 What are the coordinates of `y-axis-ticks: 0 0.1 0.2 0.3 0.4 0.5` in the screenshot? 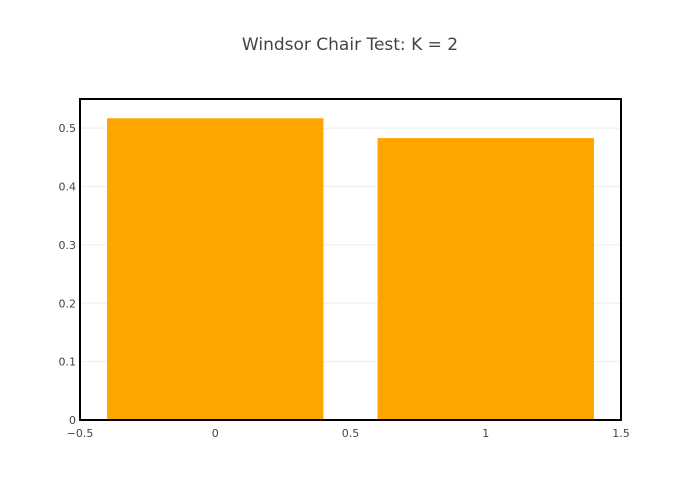 It's located at (68, 274).